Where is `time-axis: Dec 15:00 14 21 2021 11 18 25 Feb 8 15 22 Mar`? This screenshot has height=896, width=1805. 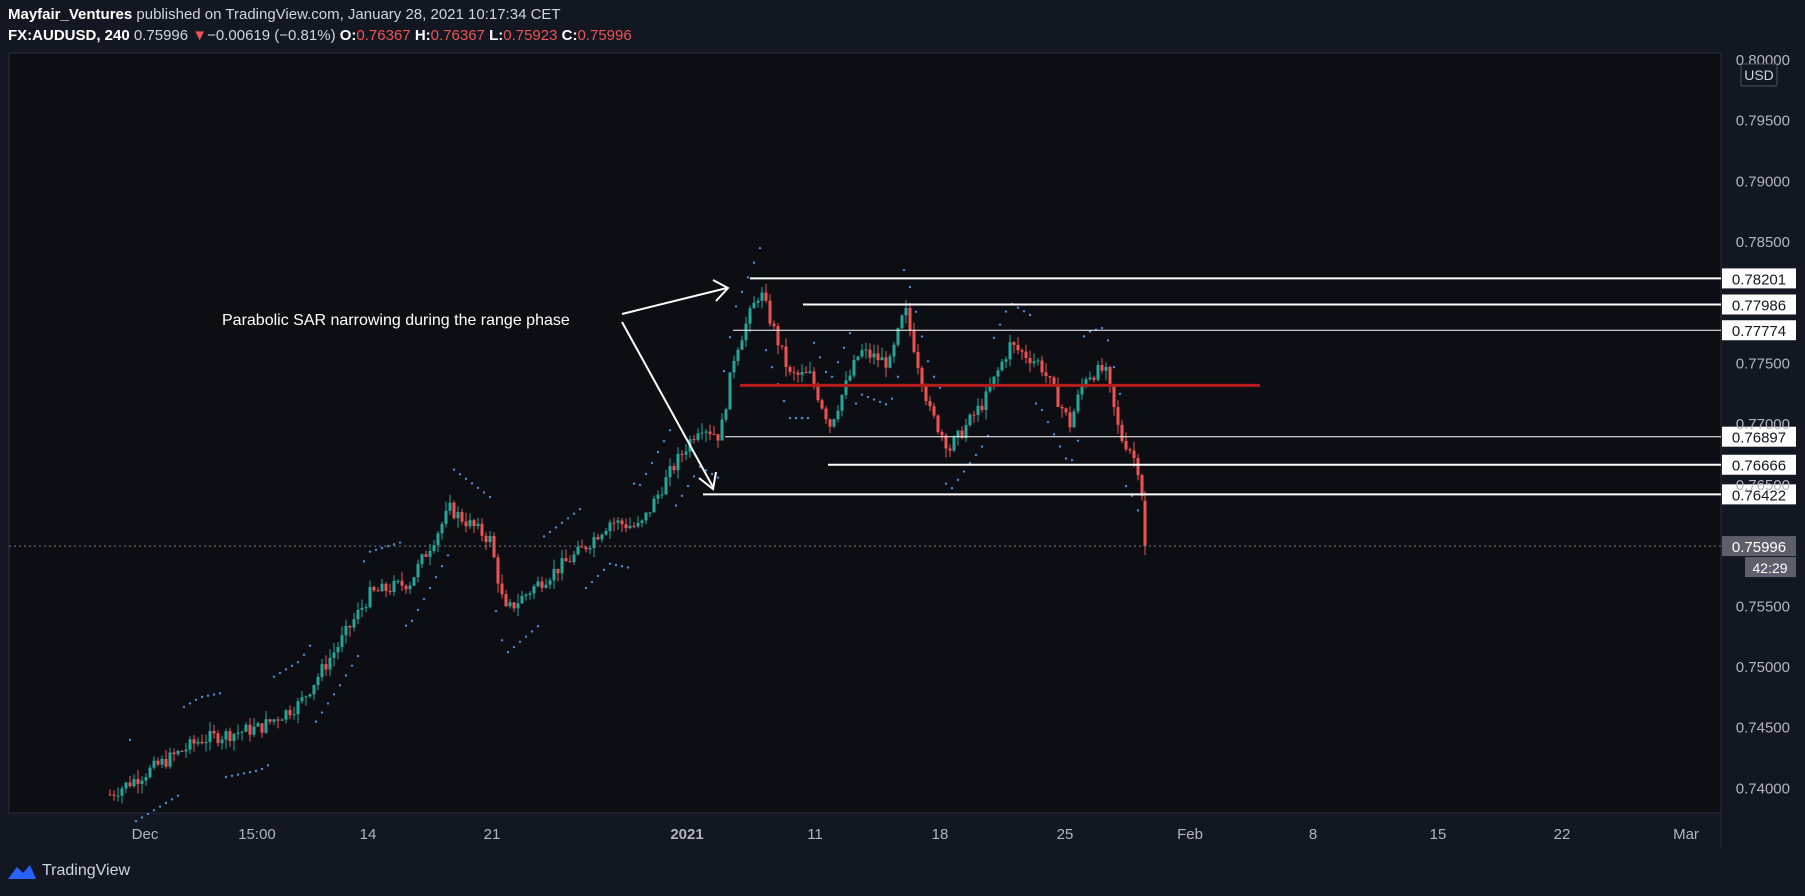
time-axis: Dec 15:00 14 21 2021 11 18 25 Feb 8 15 22 Mar is located at coordinates (915, 834).